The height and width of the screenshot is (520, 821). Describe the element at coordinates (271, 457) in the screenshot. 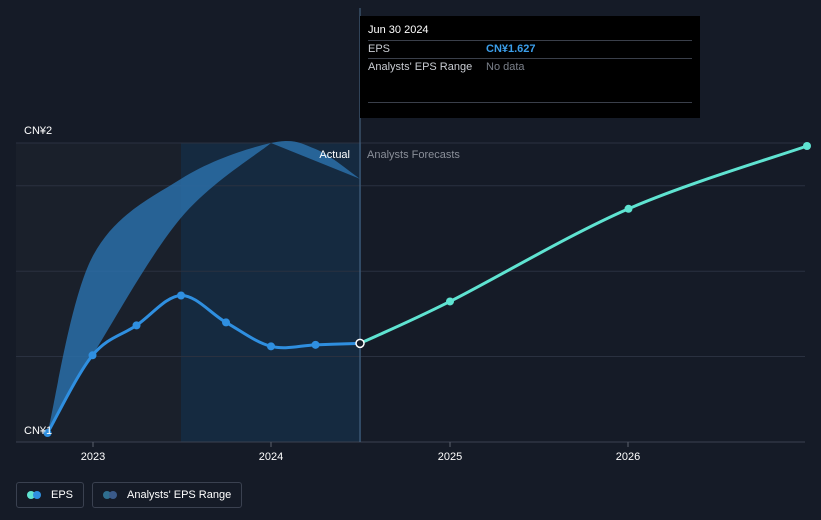

I see `x-tick-label: 2024` at that location.